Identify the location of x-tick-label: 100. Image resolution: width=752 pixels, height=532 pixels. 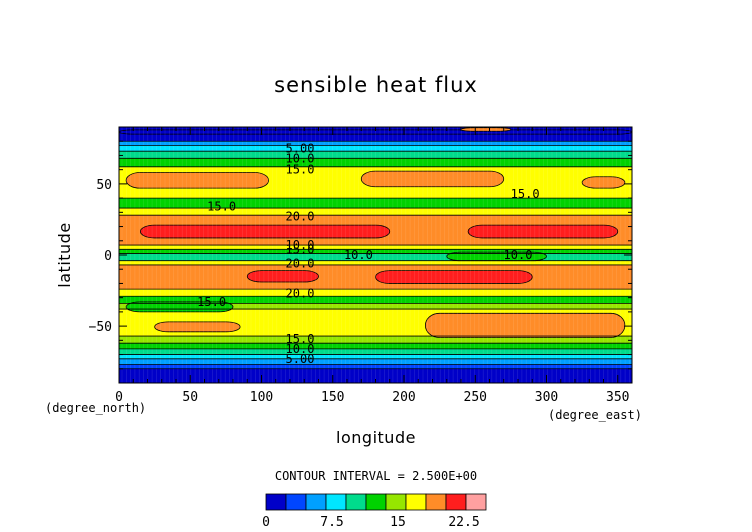
(261, 397).